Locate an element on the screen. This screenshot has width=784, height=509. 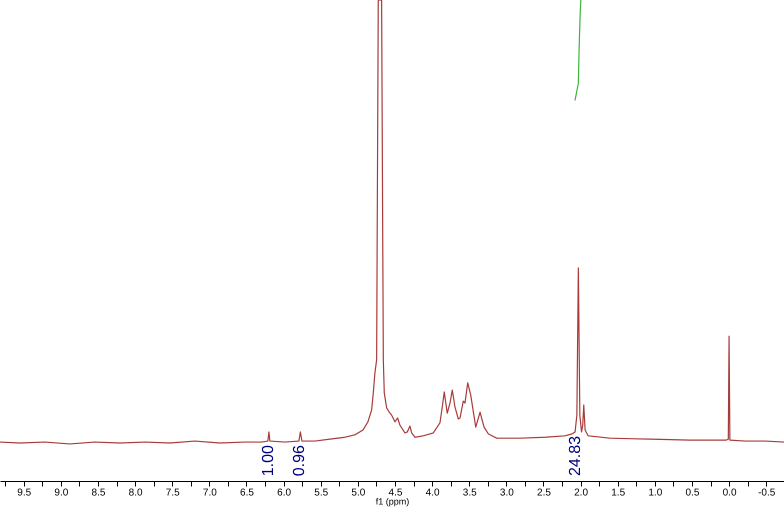
x-tick-label: 7.0 is located at coordinates (210, 493).